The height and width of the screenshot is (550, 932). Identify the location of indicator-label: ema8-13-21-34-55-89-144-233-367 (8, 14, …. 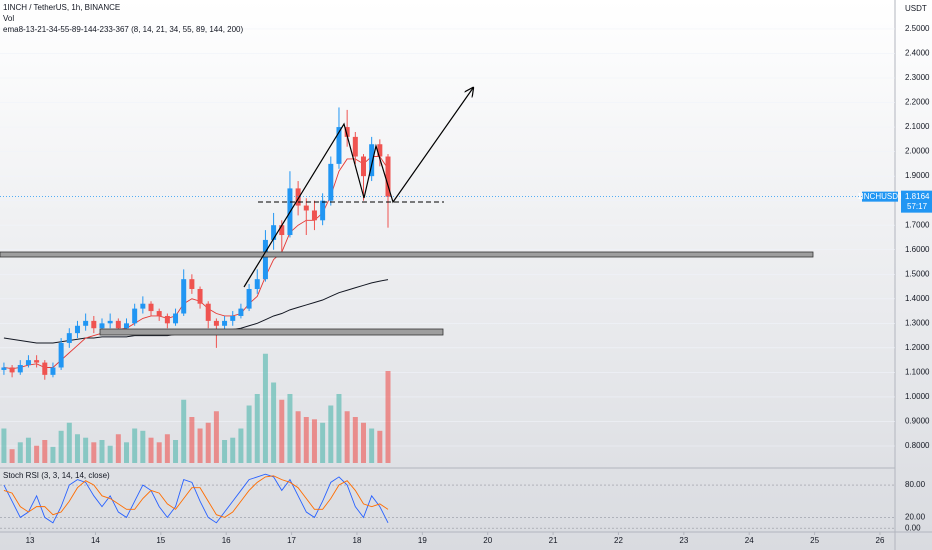
(123, 29).